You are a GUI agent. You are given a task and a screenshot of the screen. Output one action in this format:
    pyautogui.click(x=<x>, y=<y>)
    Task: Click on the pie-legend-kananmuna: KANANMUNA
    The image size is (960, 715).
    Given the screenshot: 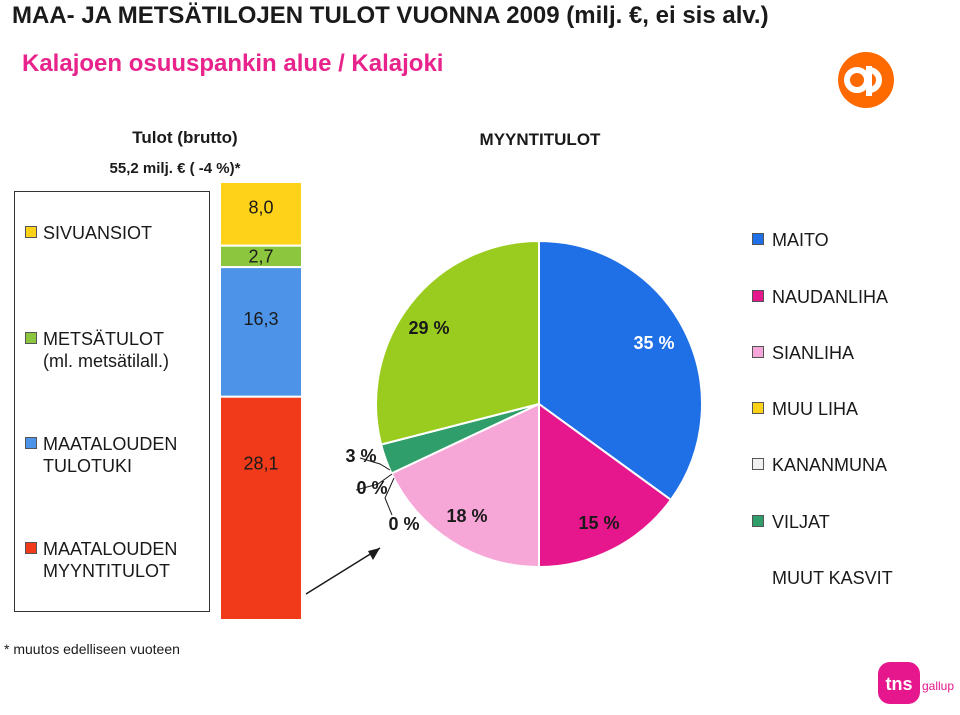 What is the action you would take?
    pyautogui.click(x=819, y=465)
    